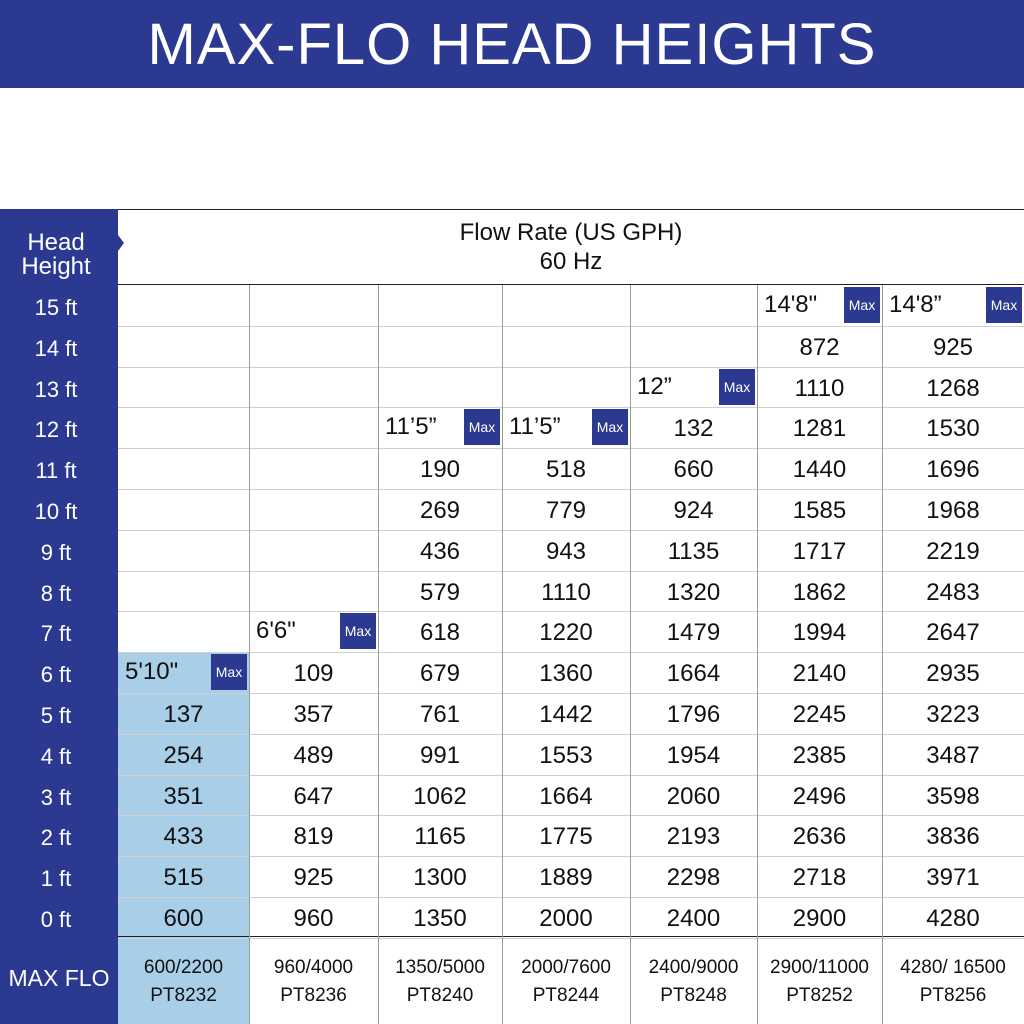 This screenshot has width=1024, height=1024. I want to click on flow-value: 600, so click(183, 918).